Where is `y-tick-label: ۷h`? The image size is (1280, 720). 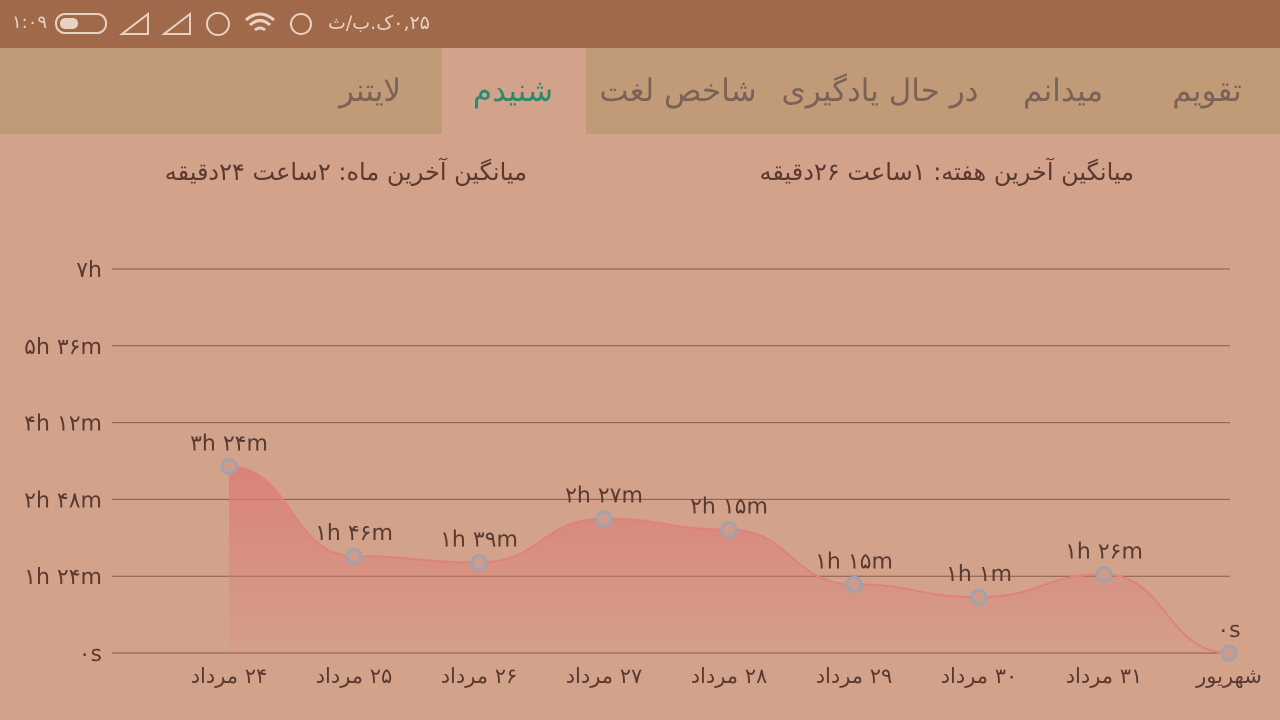
y-tick-label: ۷h is located at coordinates (89, 270).